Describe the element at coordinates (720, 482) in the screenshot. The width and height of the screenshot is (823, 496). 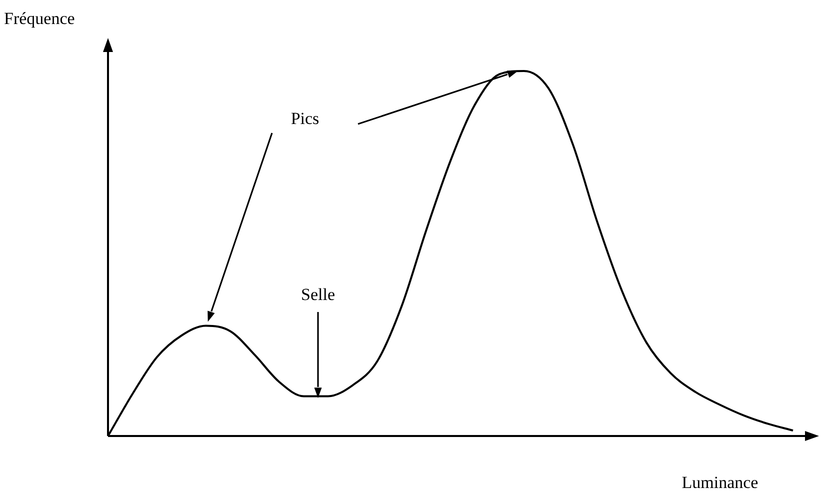
I see `x-axis-title: Luminance` at that location.